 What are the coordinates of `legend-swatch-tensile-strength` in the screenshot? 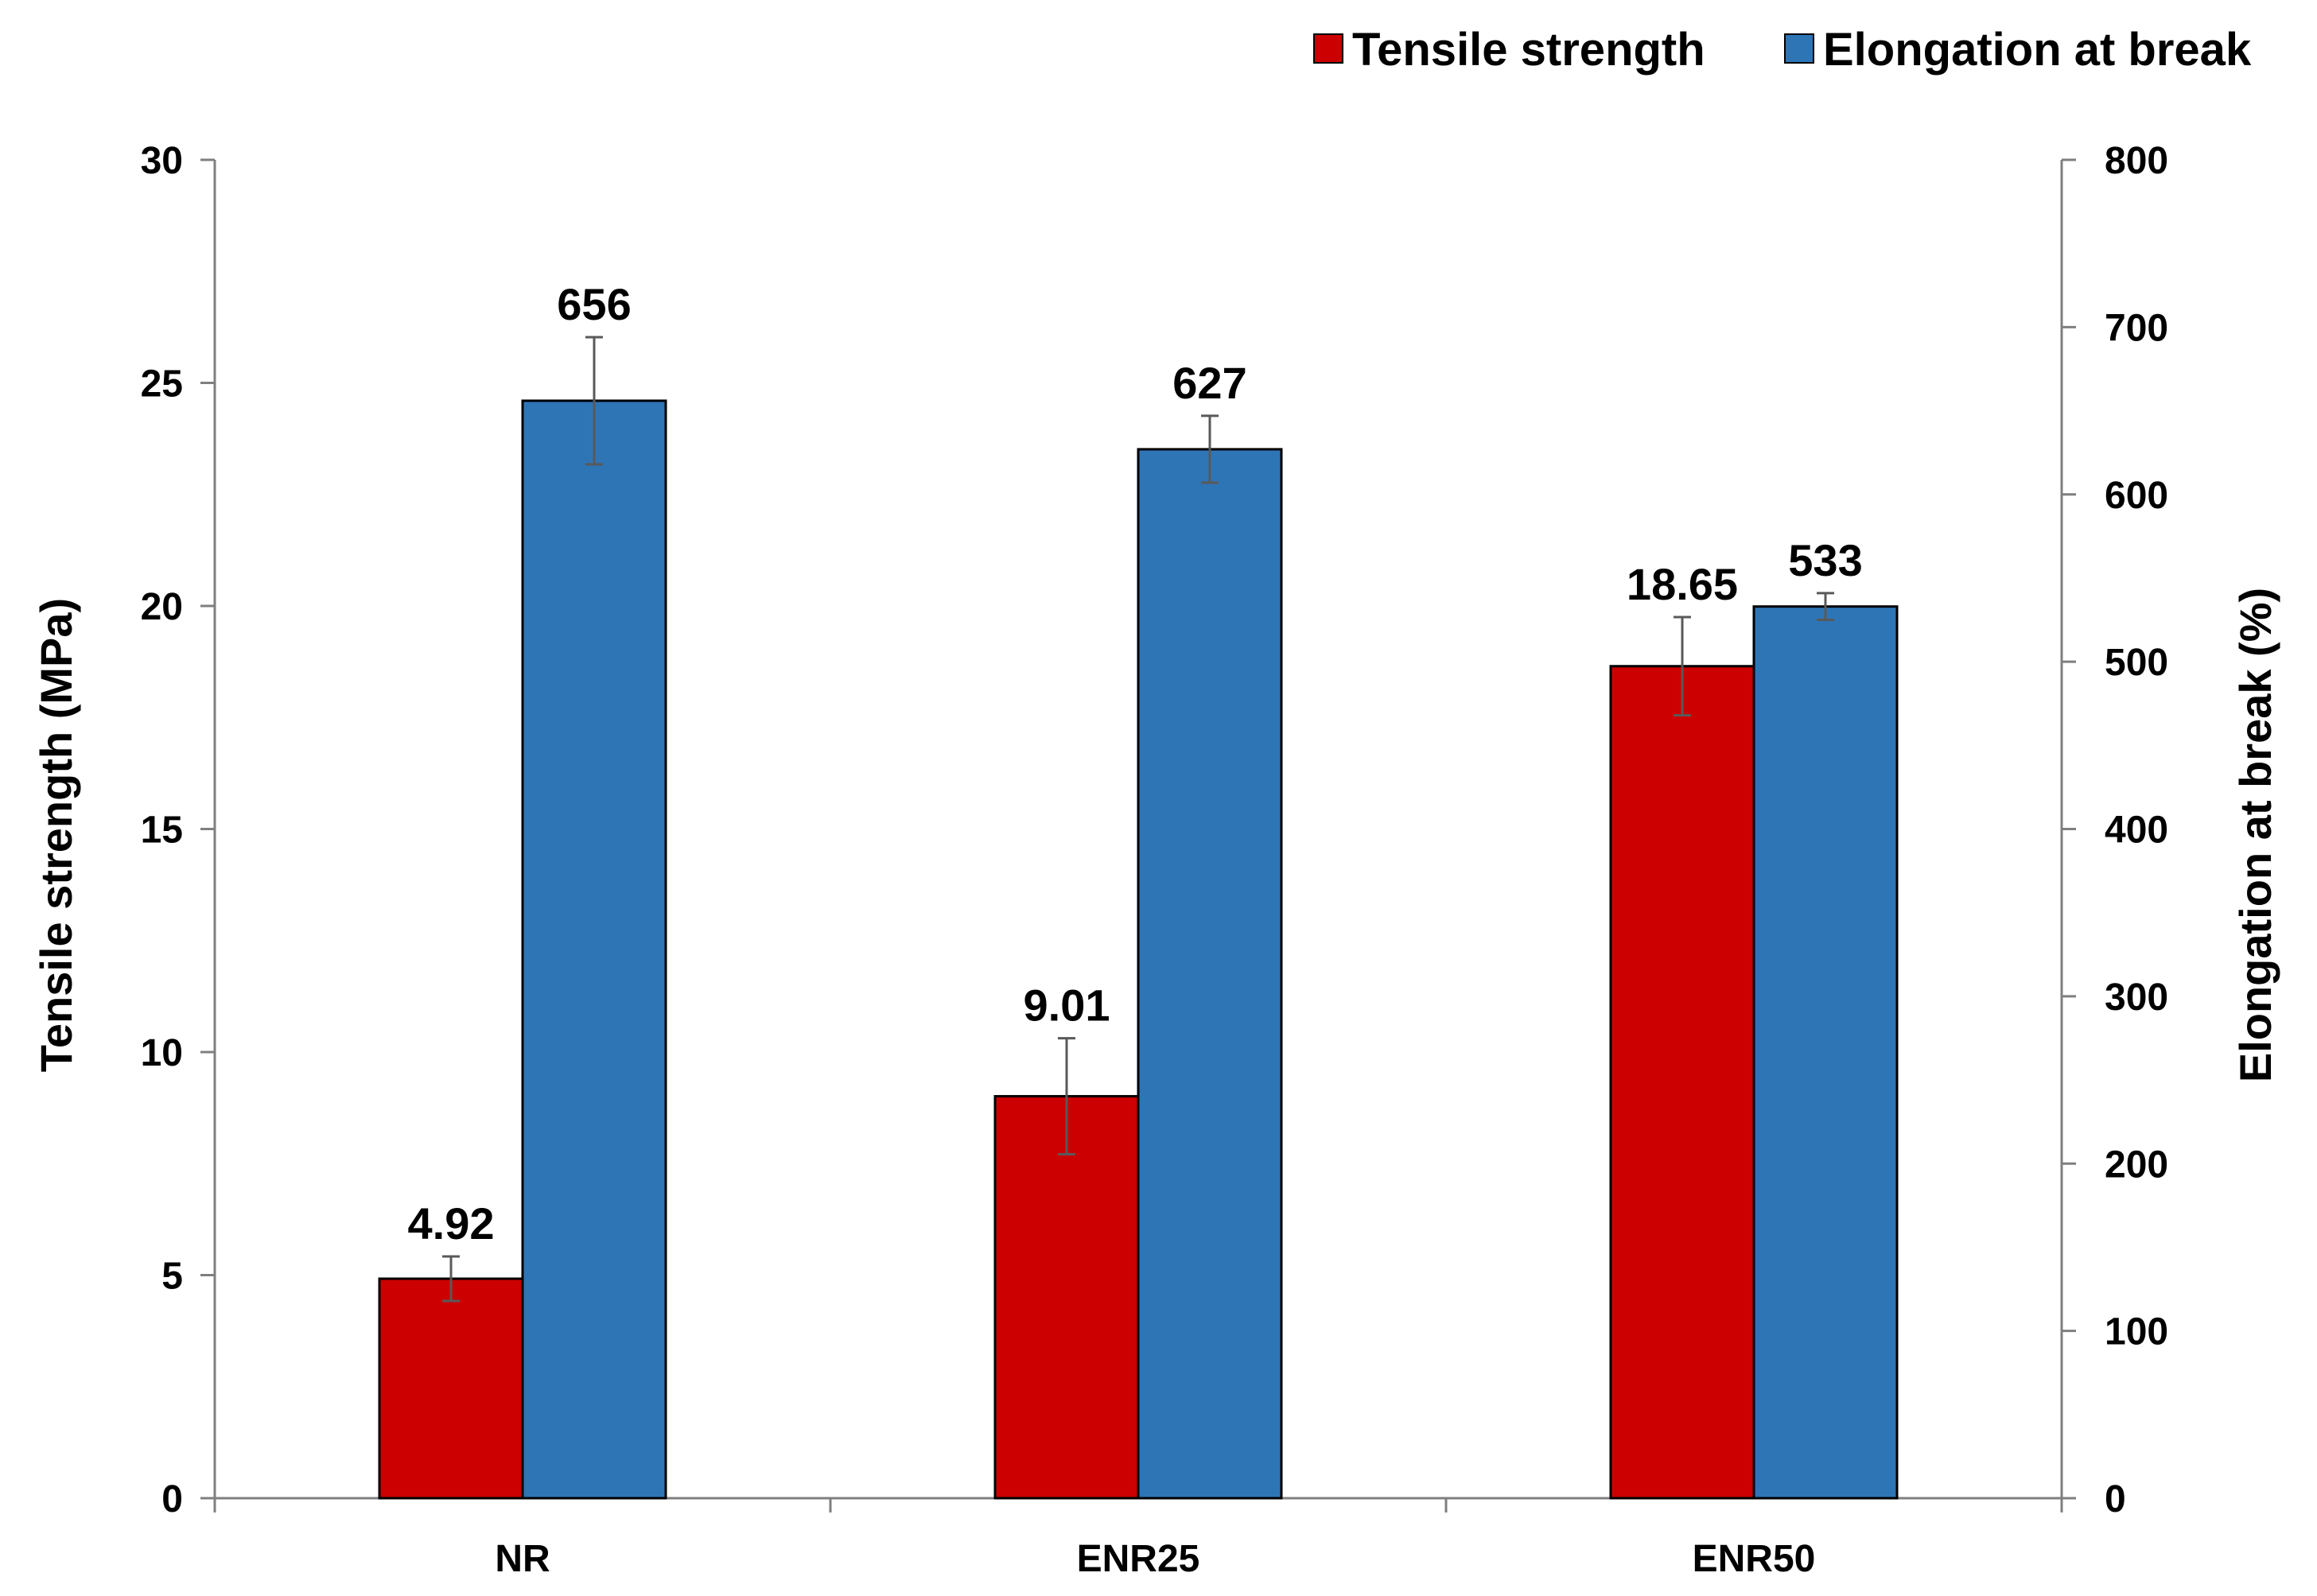 It's located at (1328, 48).